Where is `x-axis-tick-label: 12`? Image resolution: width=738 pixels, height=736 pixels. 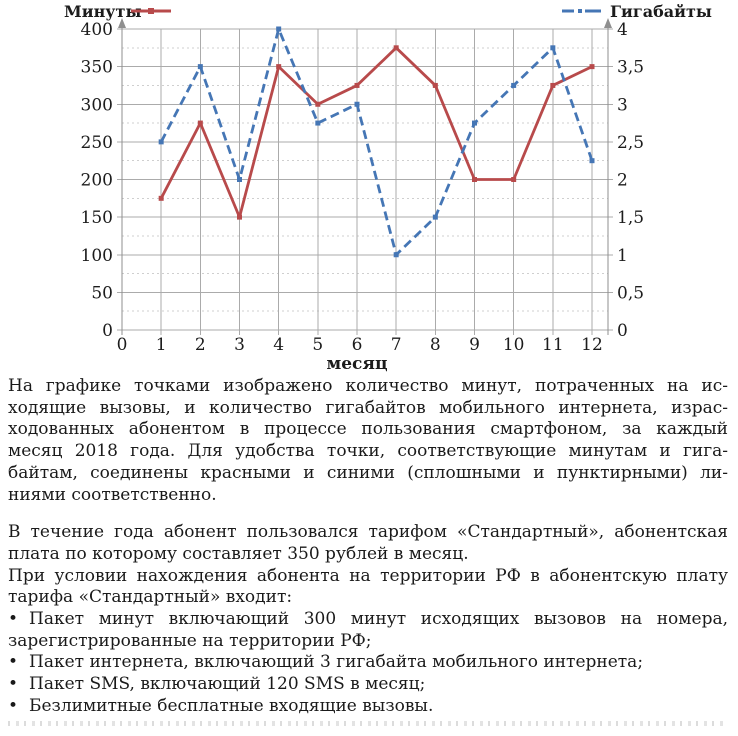 x-axis-tick-label: 12 is located at coordinates (592, 345).